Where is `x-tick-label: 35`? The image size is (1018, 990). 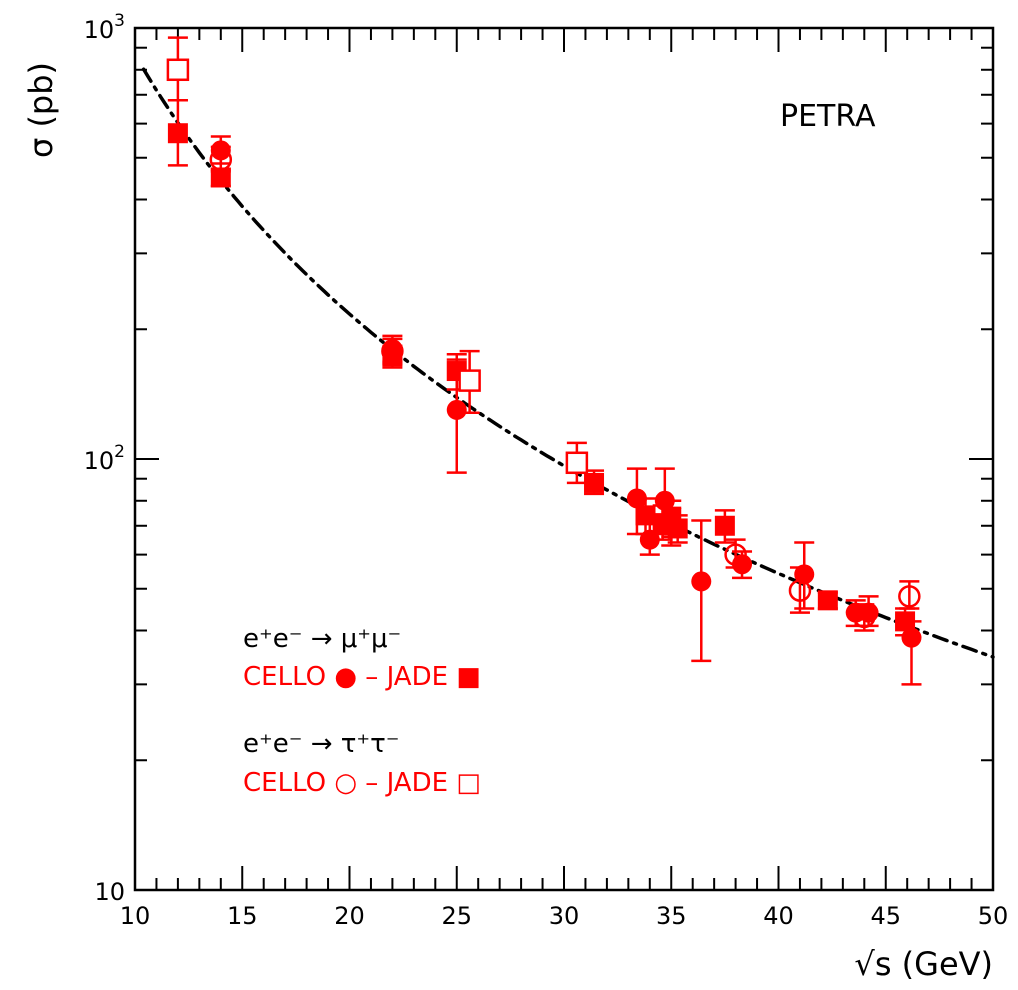
x-tick-label: 35 is located at coordinates (671, 916).